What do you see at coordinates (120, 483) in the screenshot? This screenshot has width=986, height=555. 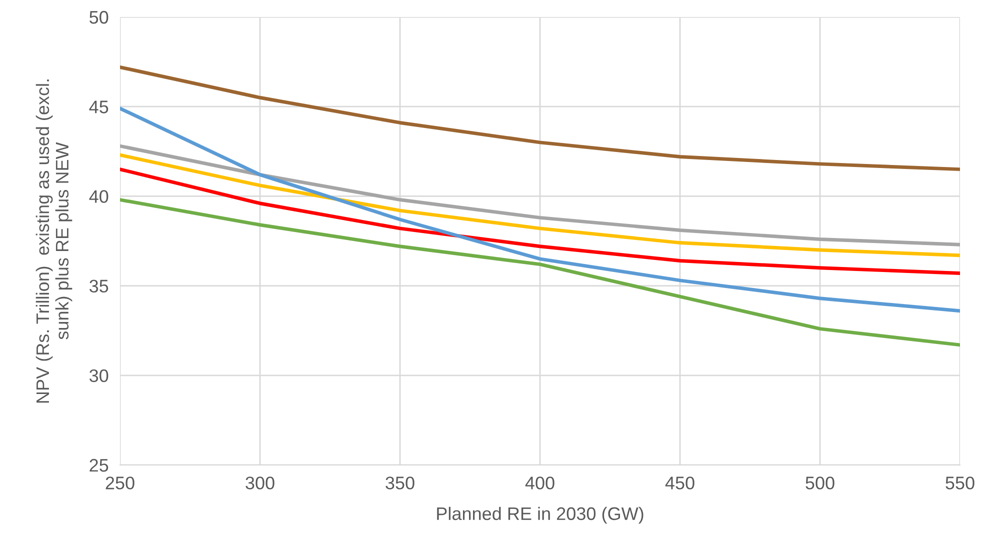 I see `x-tick-label: 250` at bounding box center [120, 483].